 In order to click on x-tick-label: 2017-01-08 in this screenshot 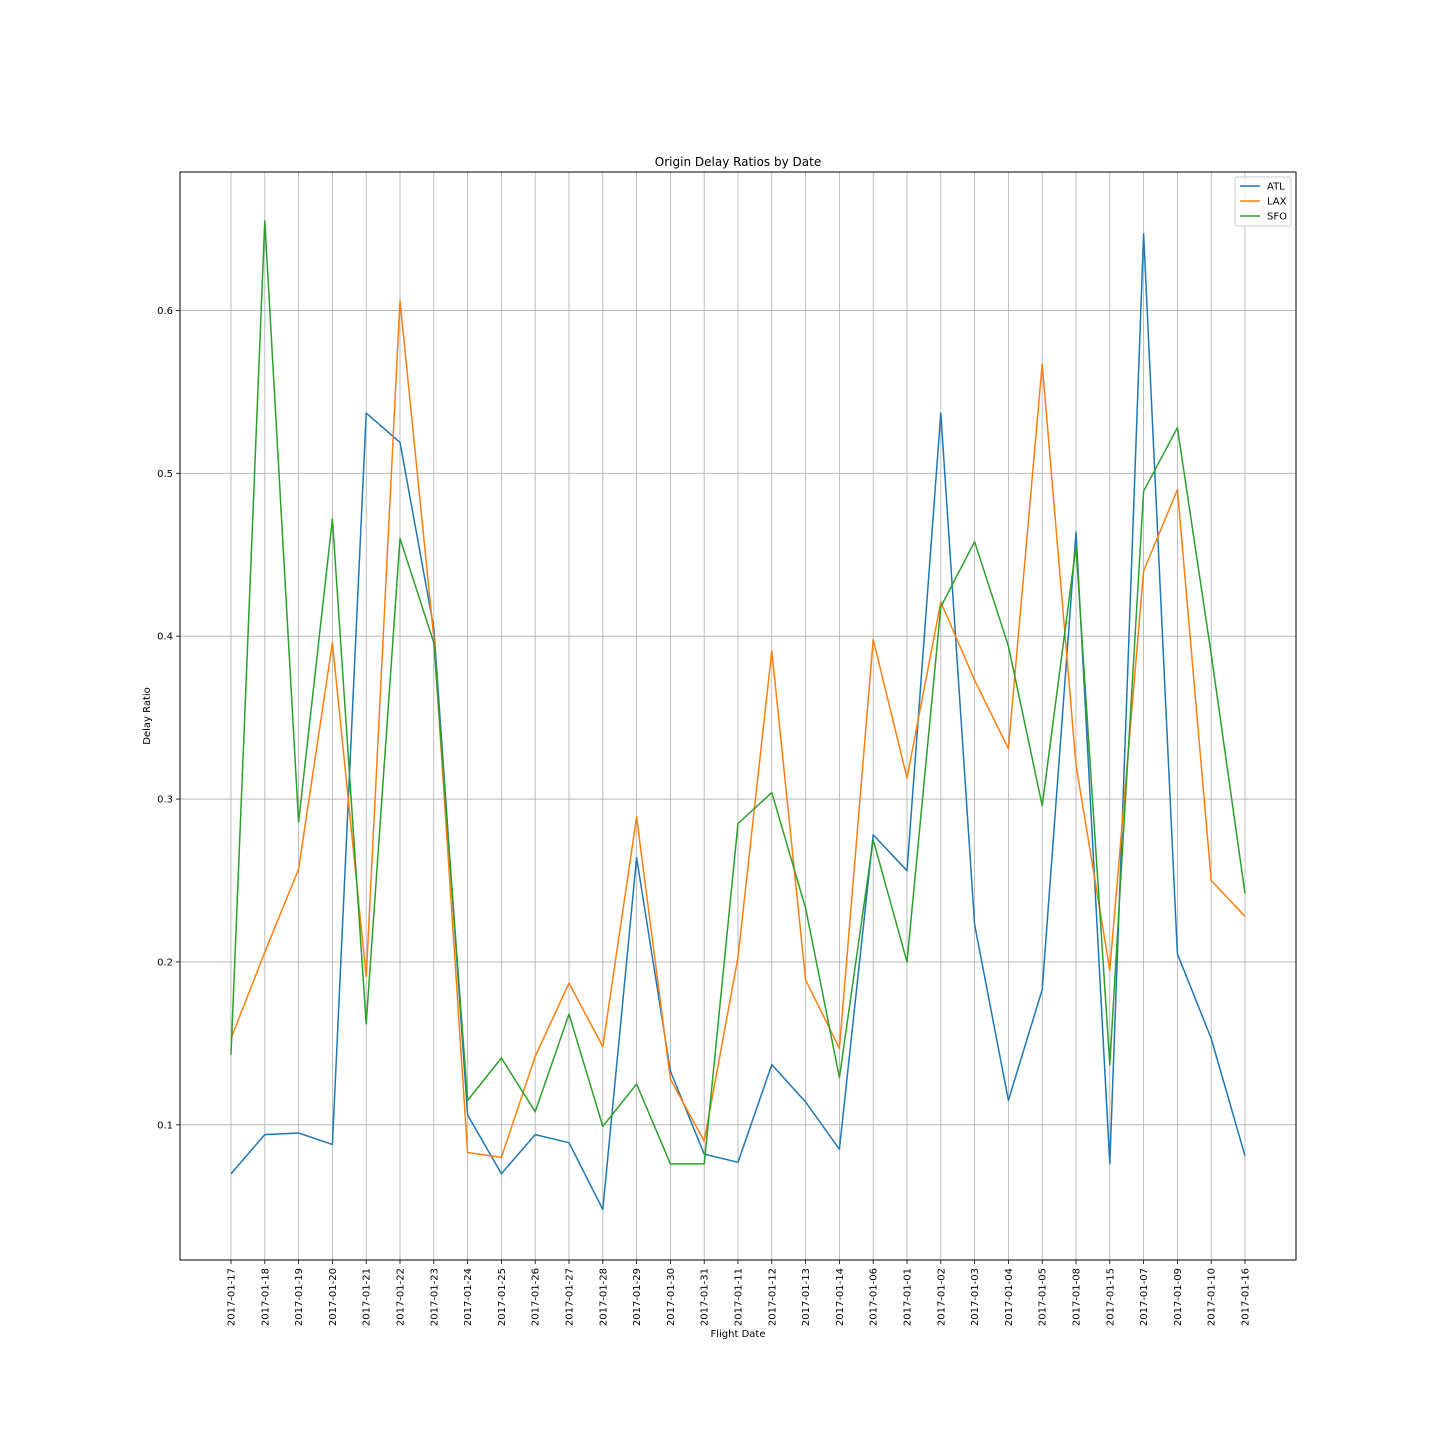, I will do `click(1077, 1297)`.